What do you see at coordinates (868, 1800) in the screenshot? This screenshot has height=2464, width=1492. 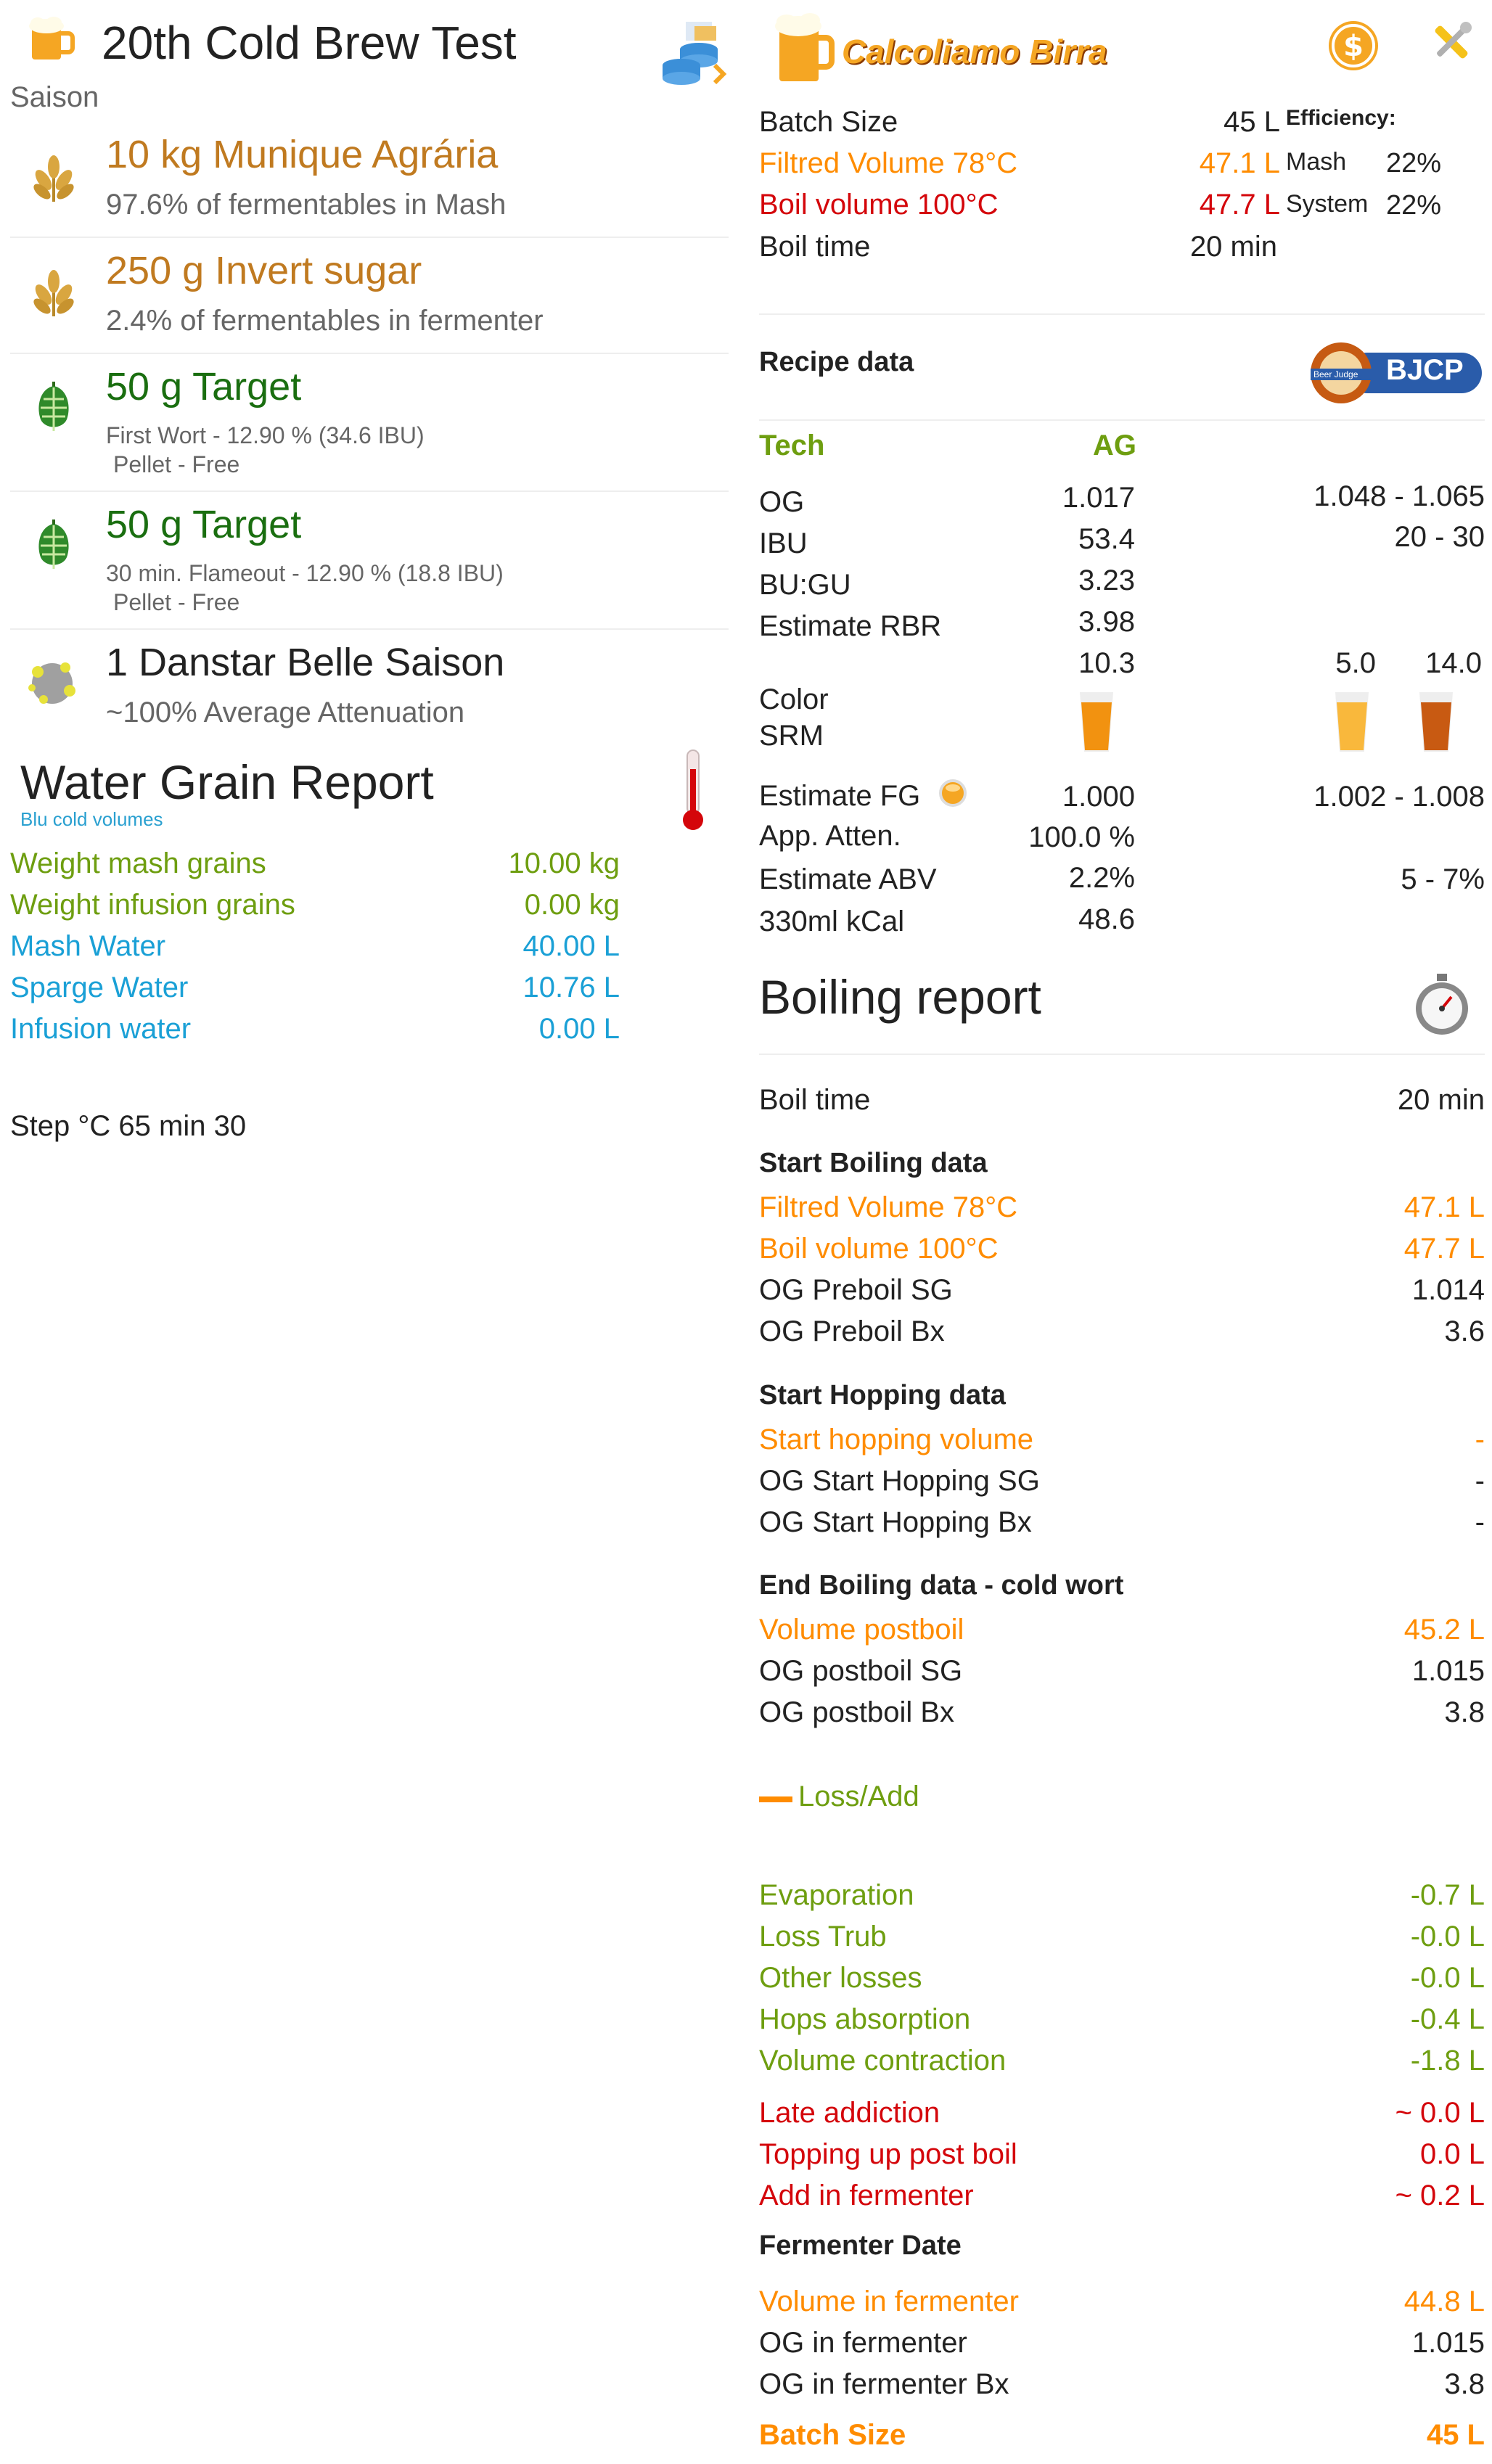 I see `loss-add-toggle: Loss/Add` at bounding box center [868, 1800].